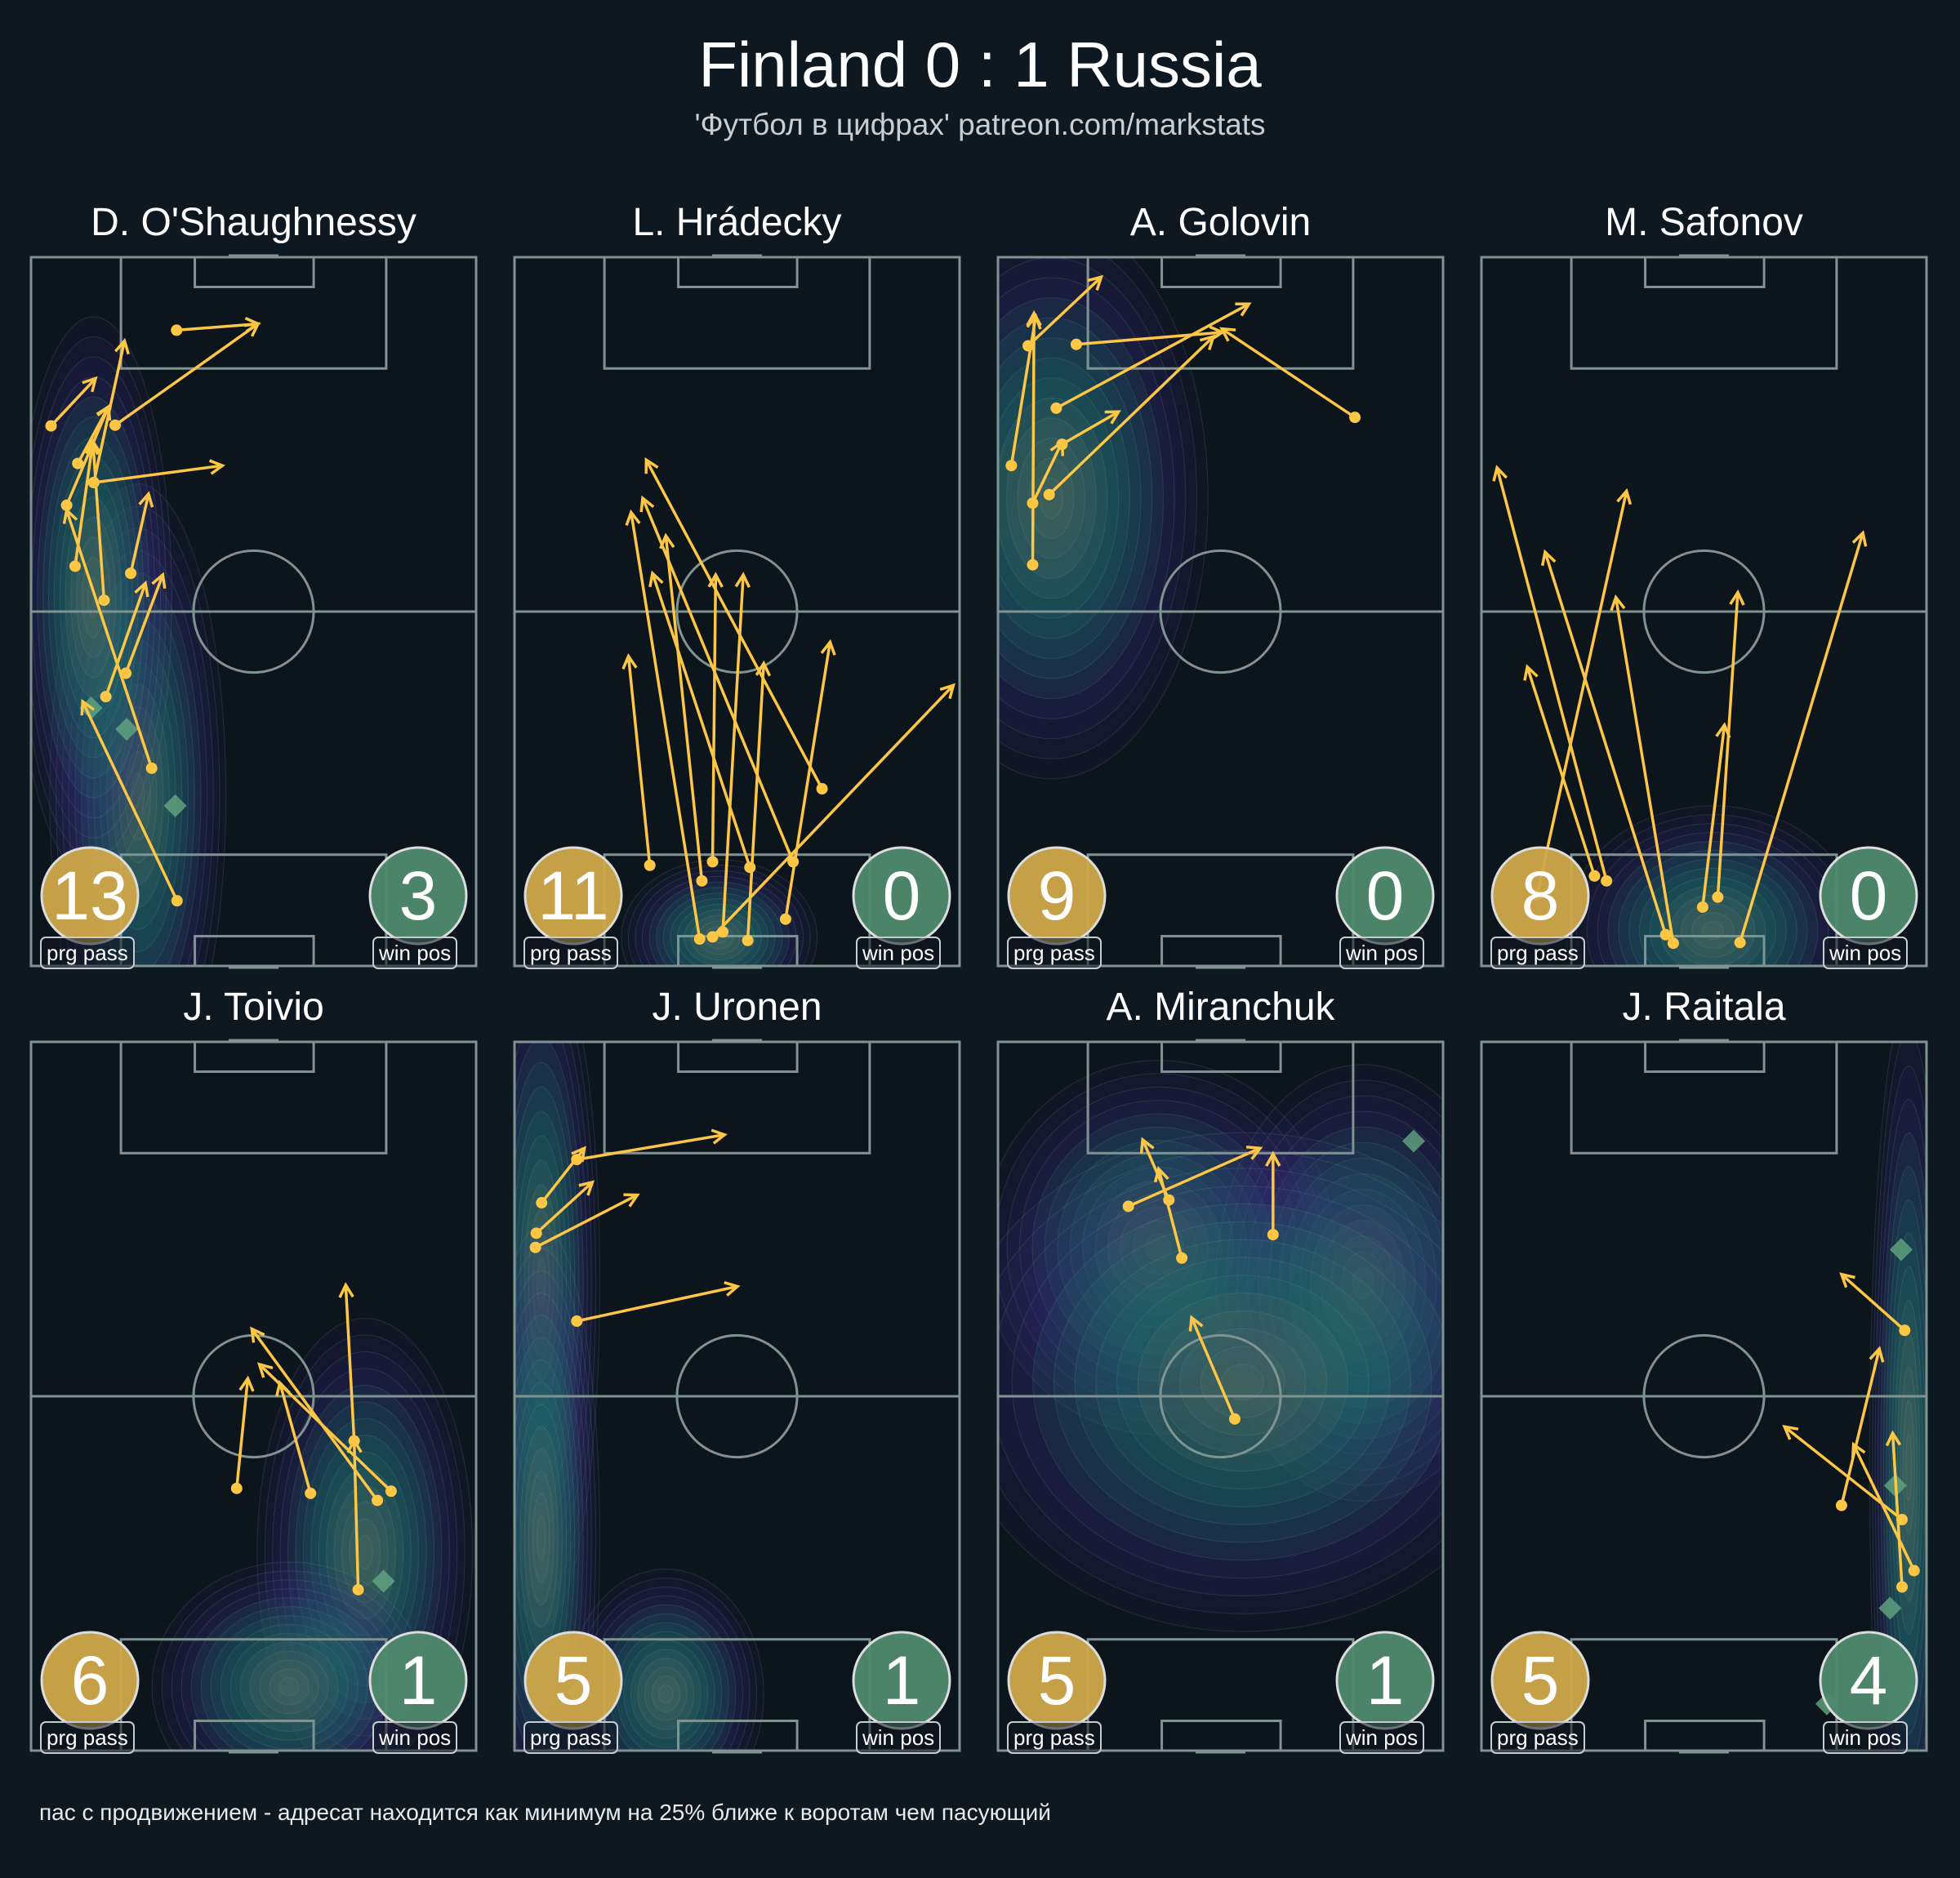 The image size is (1960, 1878). I want to click on win-position-marker, so click(1890, 1608).